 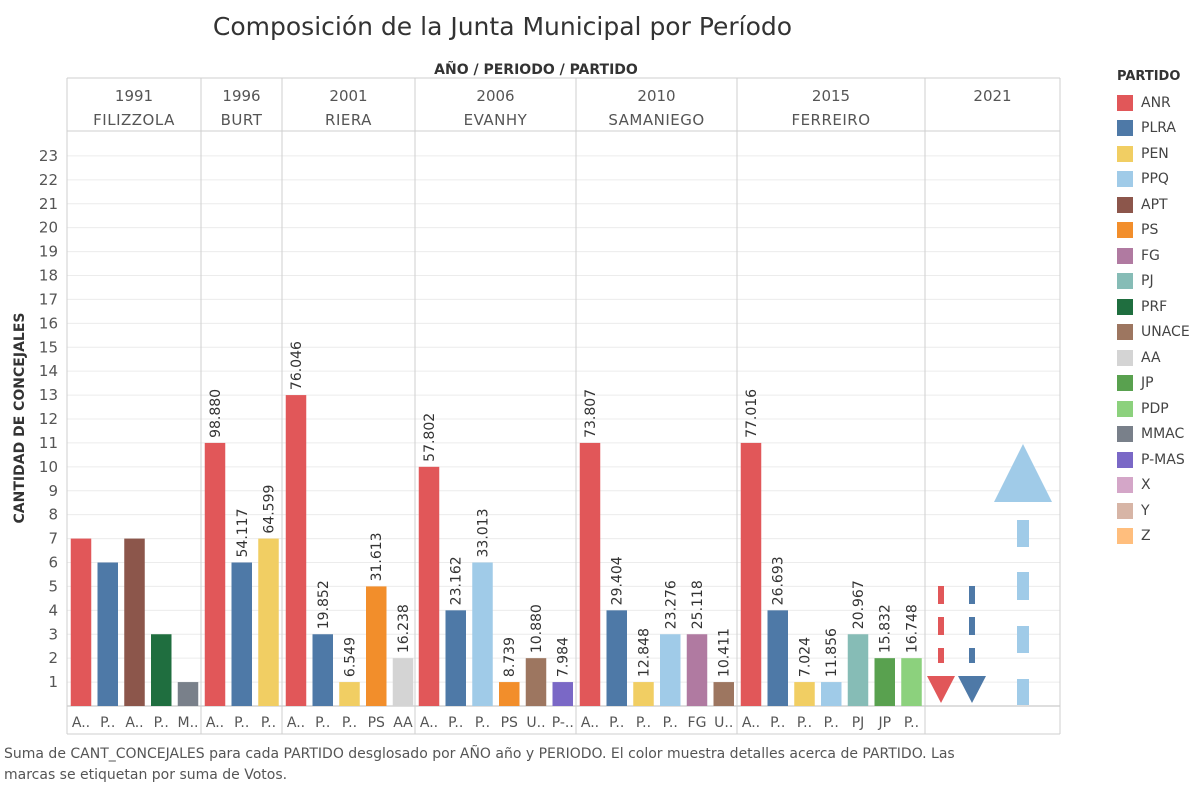 What do you see at coordinates (188, 694) in the screenshot?
I see `bar-mmac` at bounding box center [188, 694].